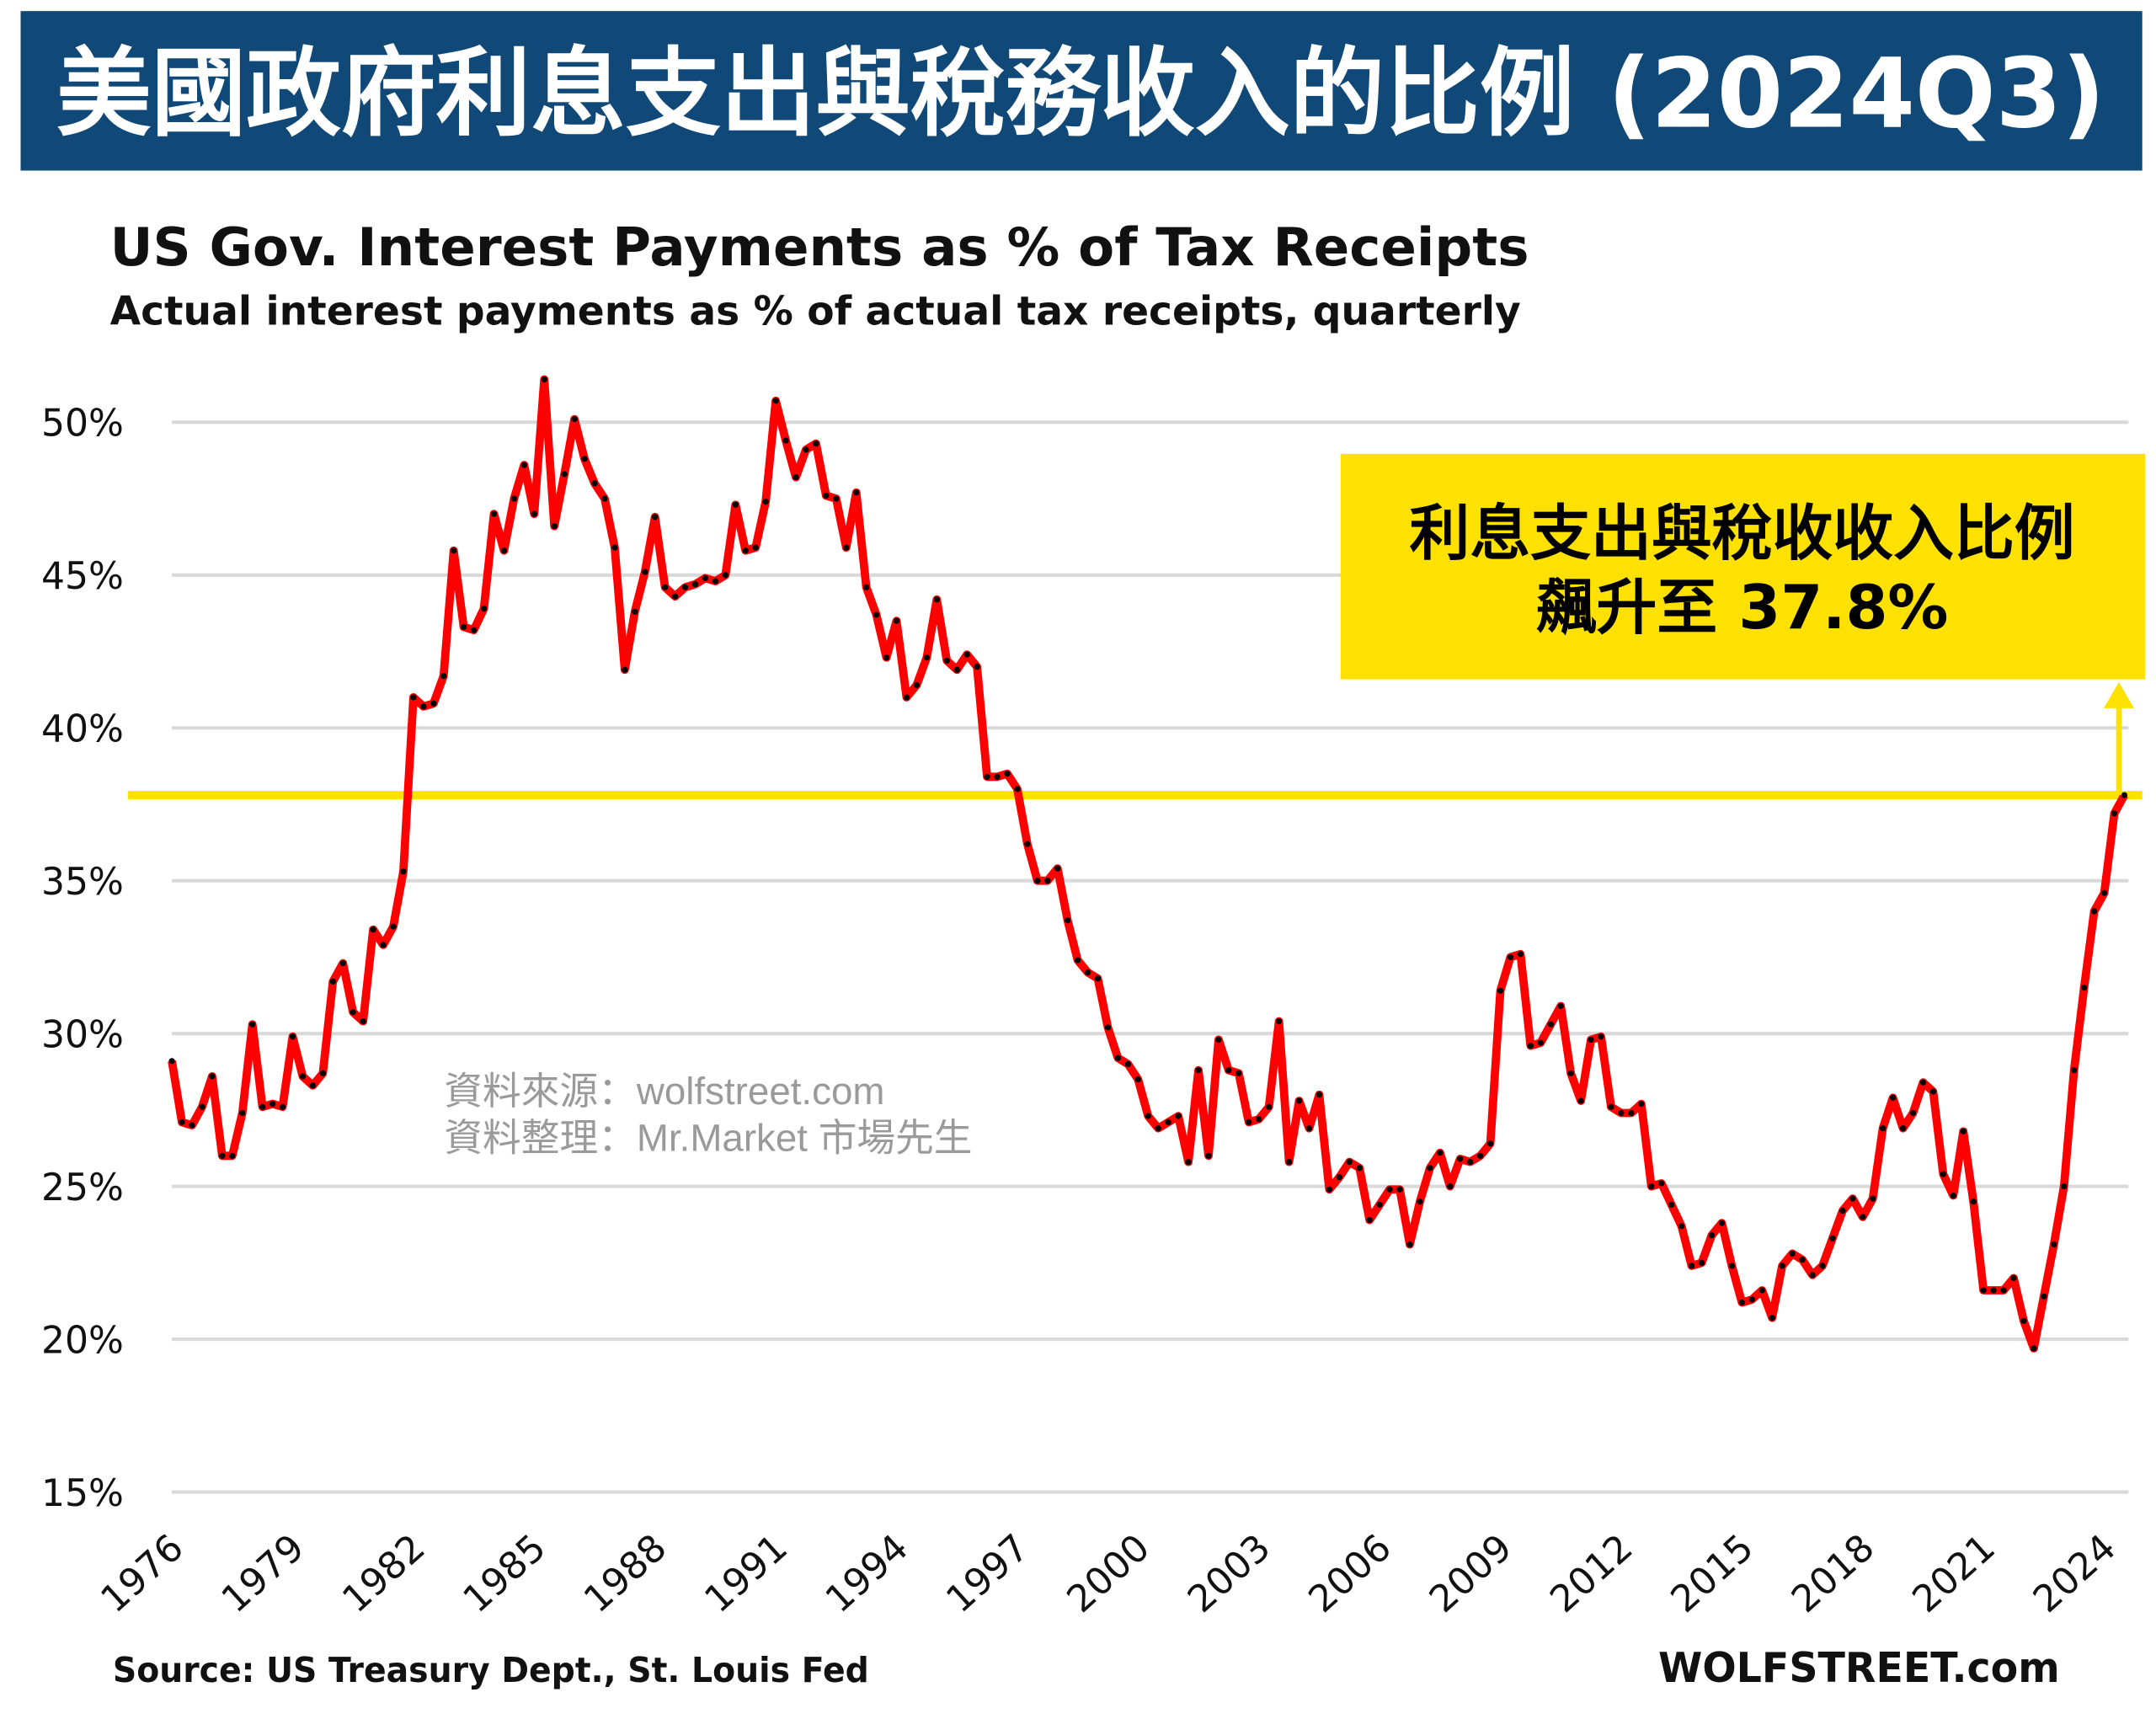 The width and height of the screenshot is (2156, 1719). What do you see at coordinates (987, 1573) in the screenshot?
I see `x-tick-label: 1997` at bounding box center [987, 1573].